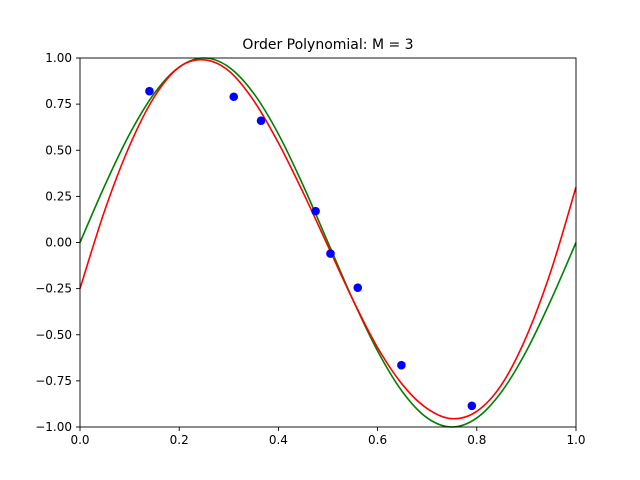 The height and width of the screenshot is (480, 640). Describe the element at coordinates (179, 440) in the screenshot. I see `x-tick-label: 0.2` at that location.